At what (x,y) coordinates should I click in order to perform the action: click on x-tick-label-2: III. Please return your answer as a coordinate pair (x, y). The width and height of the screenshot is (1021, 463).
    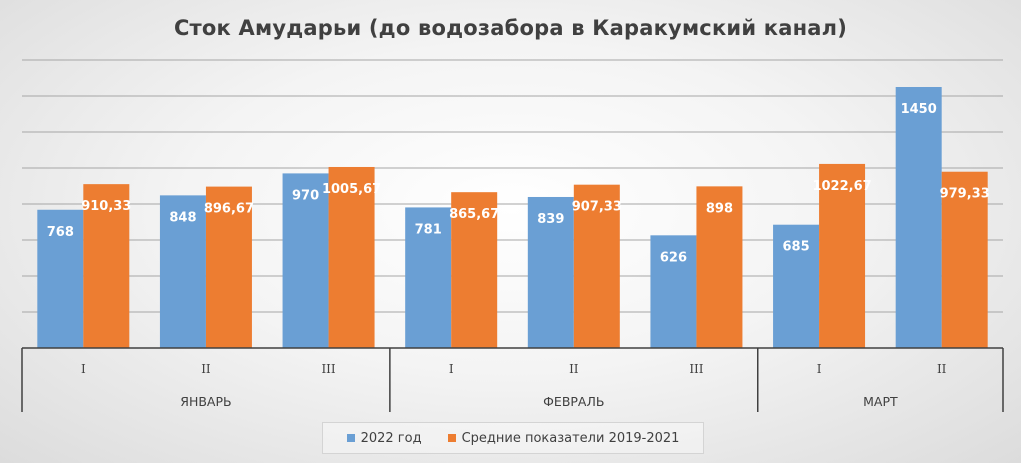
    Looking at the image, I should click on (328, 369).